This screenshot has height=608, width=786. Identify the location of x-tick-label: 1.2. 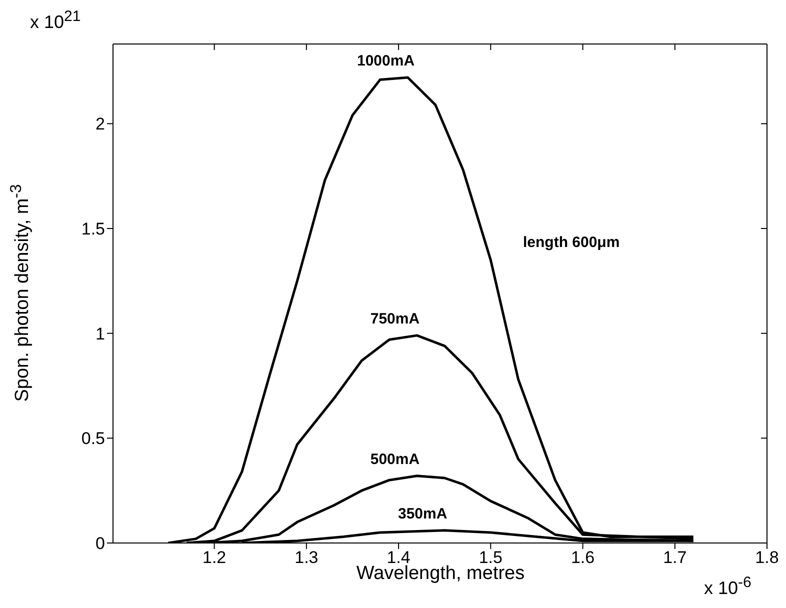
(214, 558).